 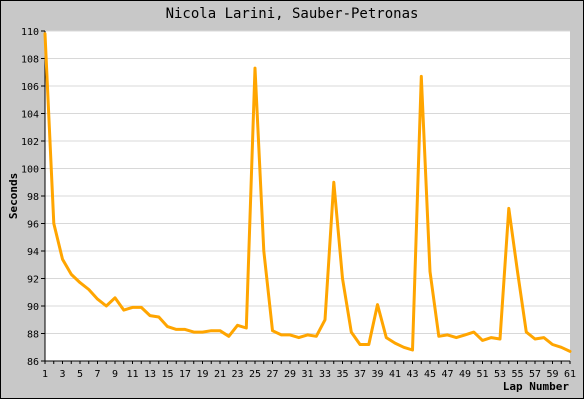 What do you see at coordinates (482, 374) in the screenshot?
I see `x-tick-label: 51` at bounding box center [482, 374].